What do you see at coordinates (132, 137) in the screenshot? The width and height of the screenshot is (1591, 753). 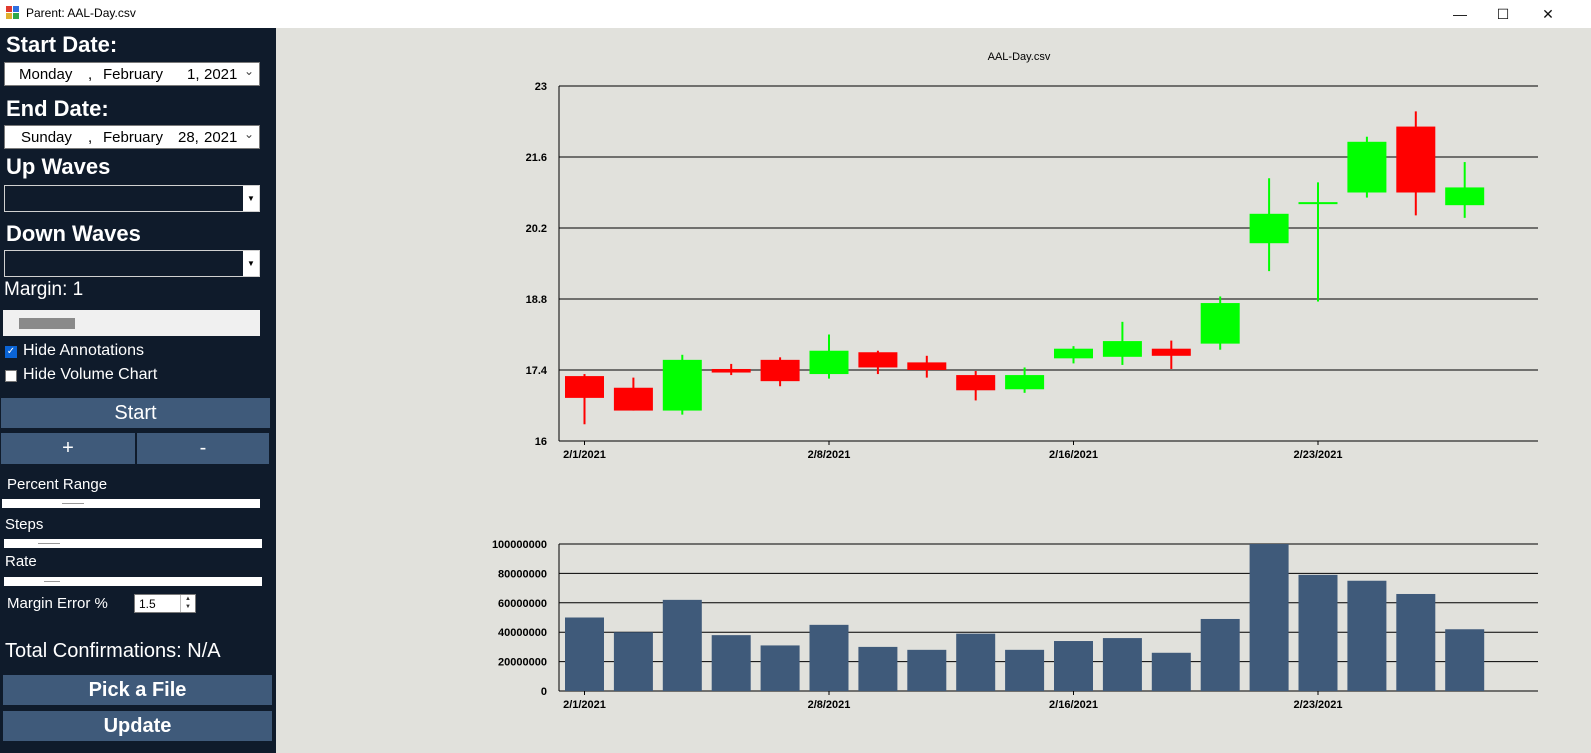 I see `end-date-picker: Sunday , February 28, 2021 ⌄` at bounding box center [132, 137].